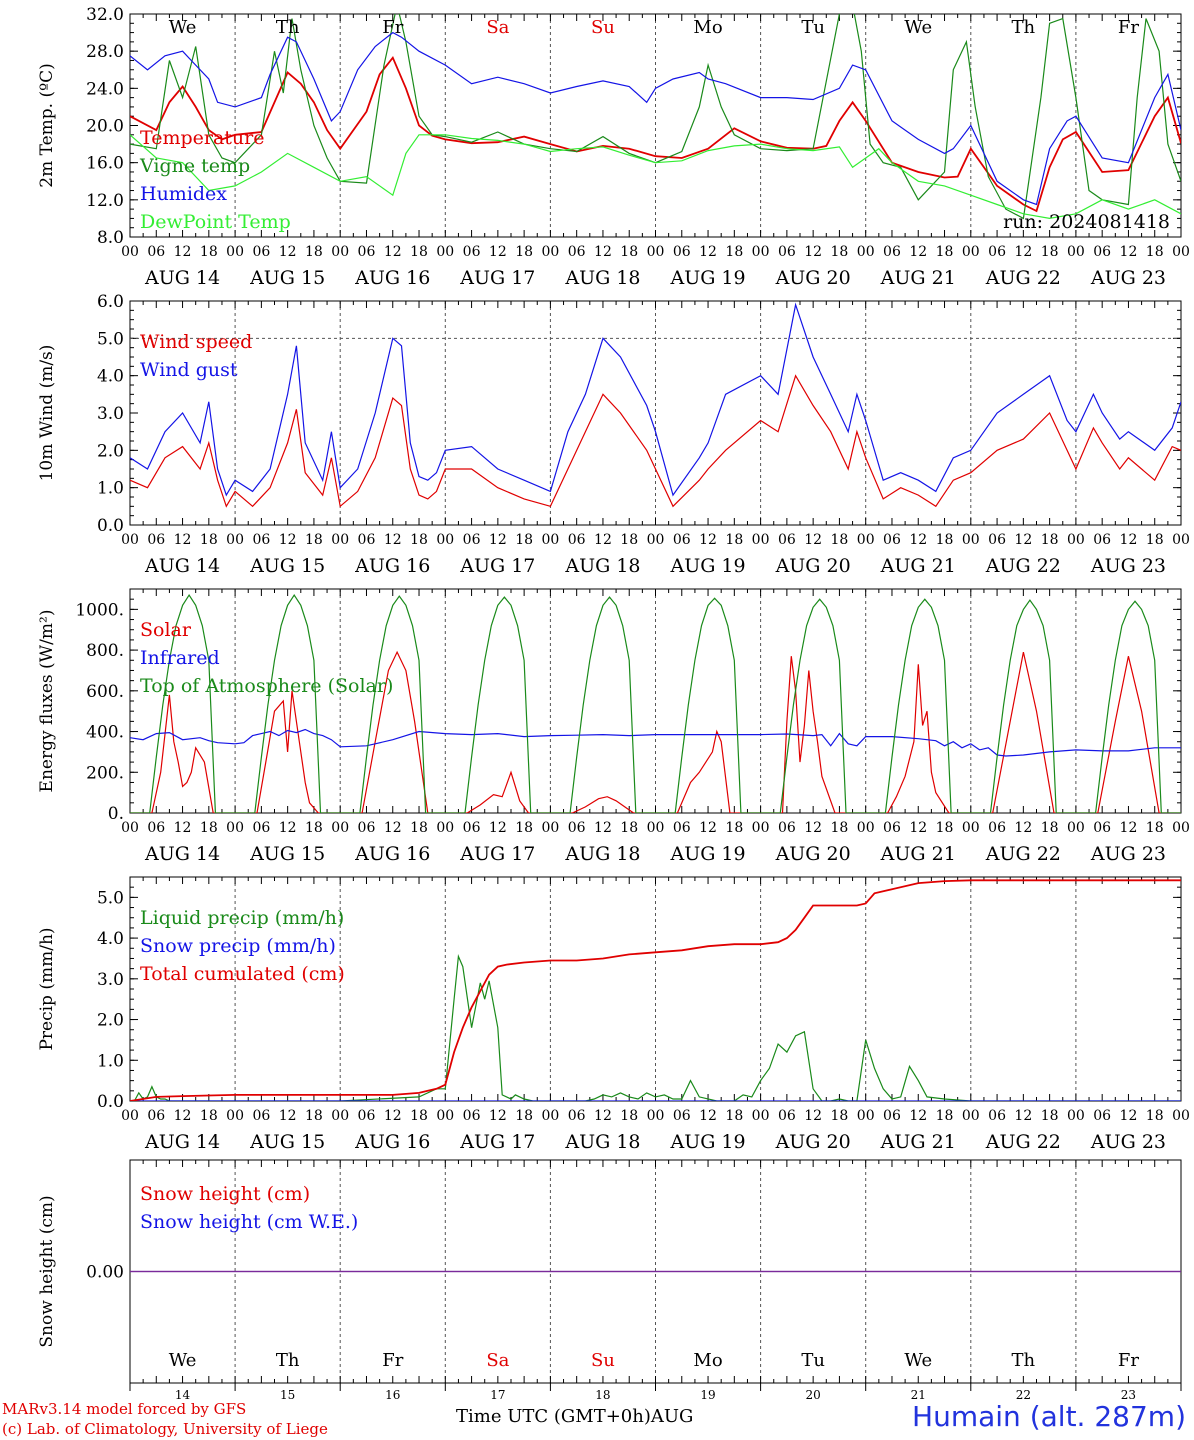 The width and height of the screenshot is (1194, 1440). I want to click on y-tick-label: 0.00, so click(105, 1273).